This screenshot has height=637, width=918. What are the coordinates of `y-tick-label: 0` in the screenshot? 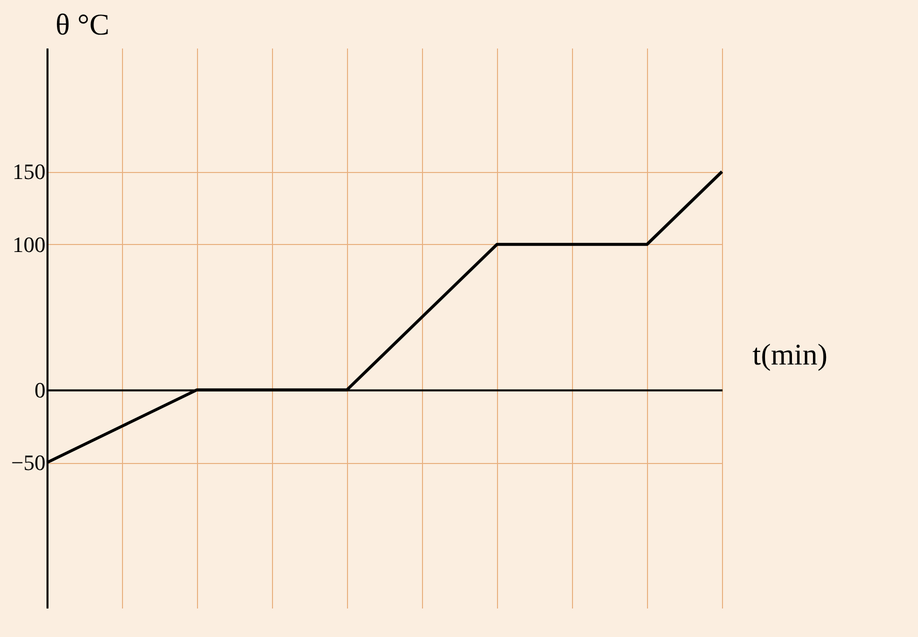 It's located at (40, 389).